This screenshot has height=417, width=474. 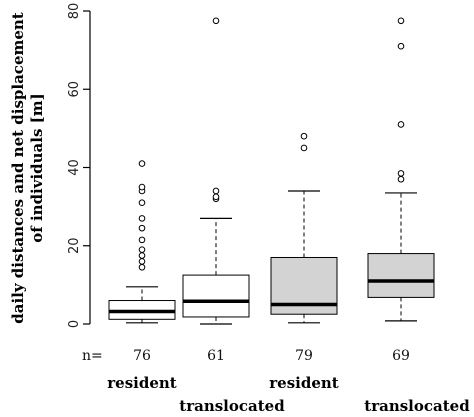 What do you see at coordinates (37, 167) in the screenshot?
I see `y-axis-title-line-2: of individuals [m]` at bounding box center [37, 167].